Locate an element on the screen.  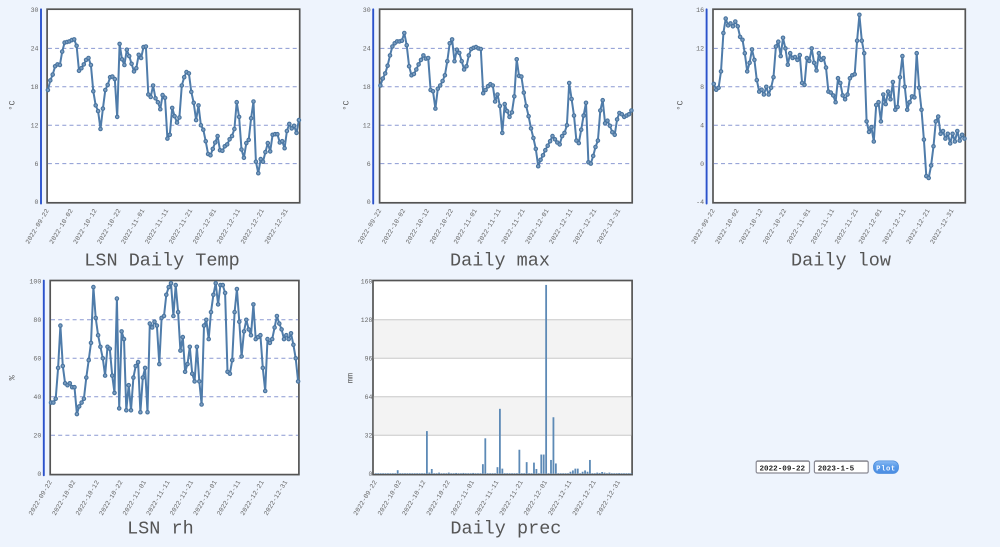
svg-text: Daily low is located at coordinates (841, 260).